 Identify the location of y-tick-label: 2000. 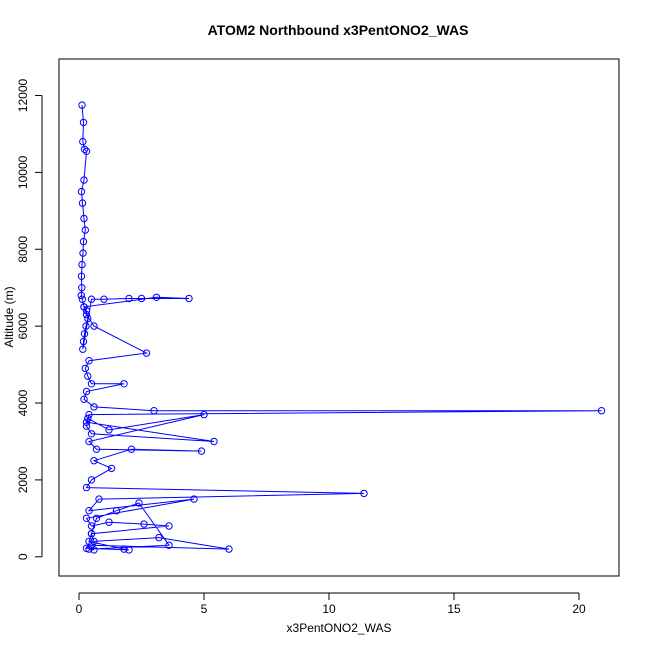
(23, 479).